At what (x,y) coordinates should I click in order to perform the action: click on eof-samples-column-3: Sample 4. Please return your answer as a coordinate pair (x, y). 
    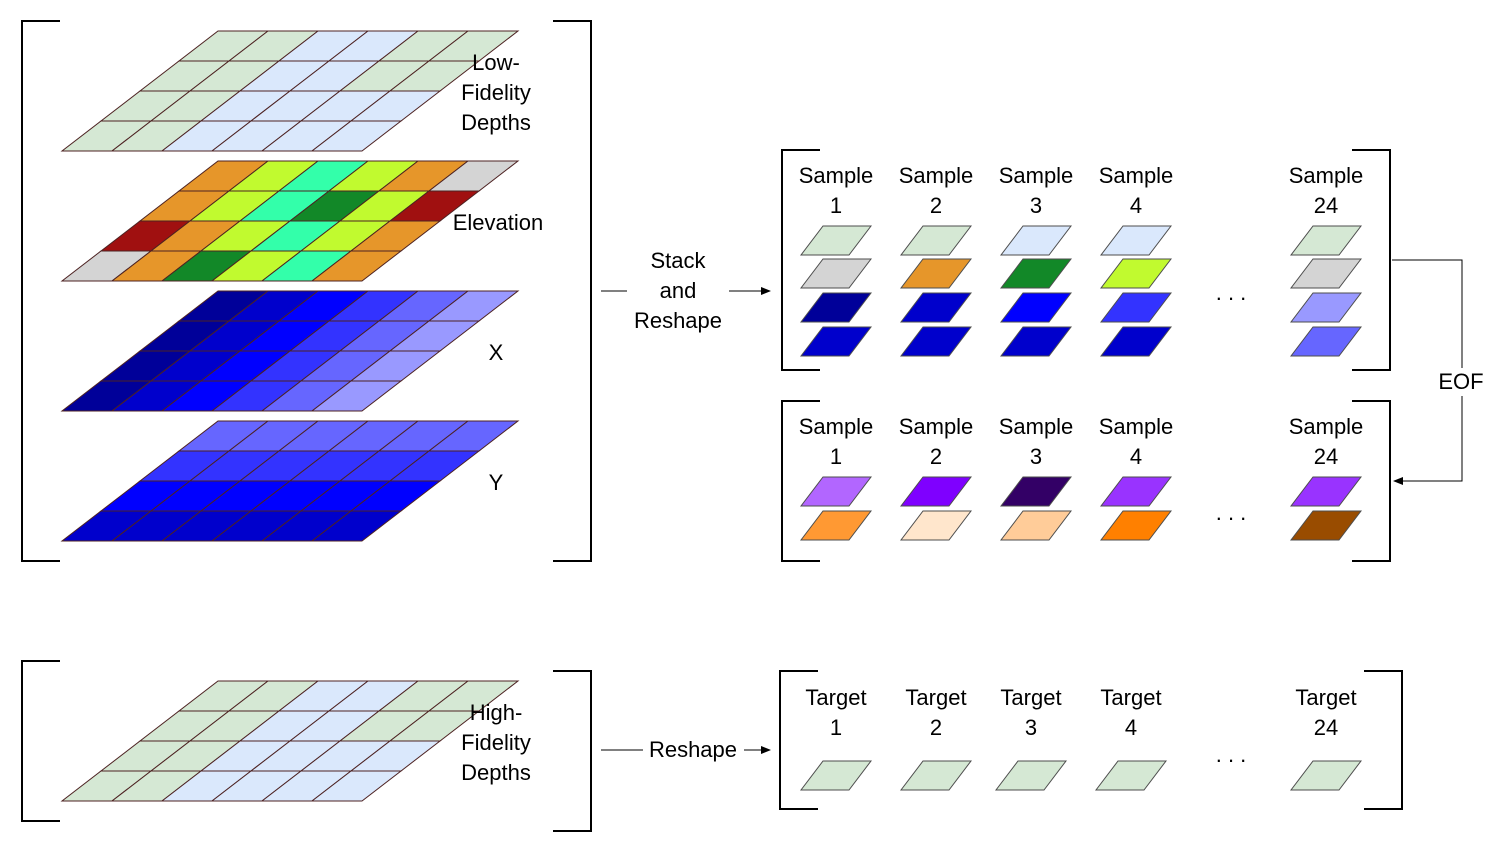
    Looking at the image, I should click on (1136, 477).